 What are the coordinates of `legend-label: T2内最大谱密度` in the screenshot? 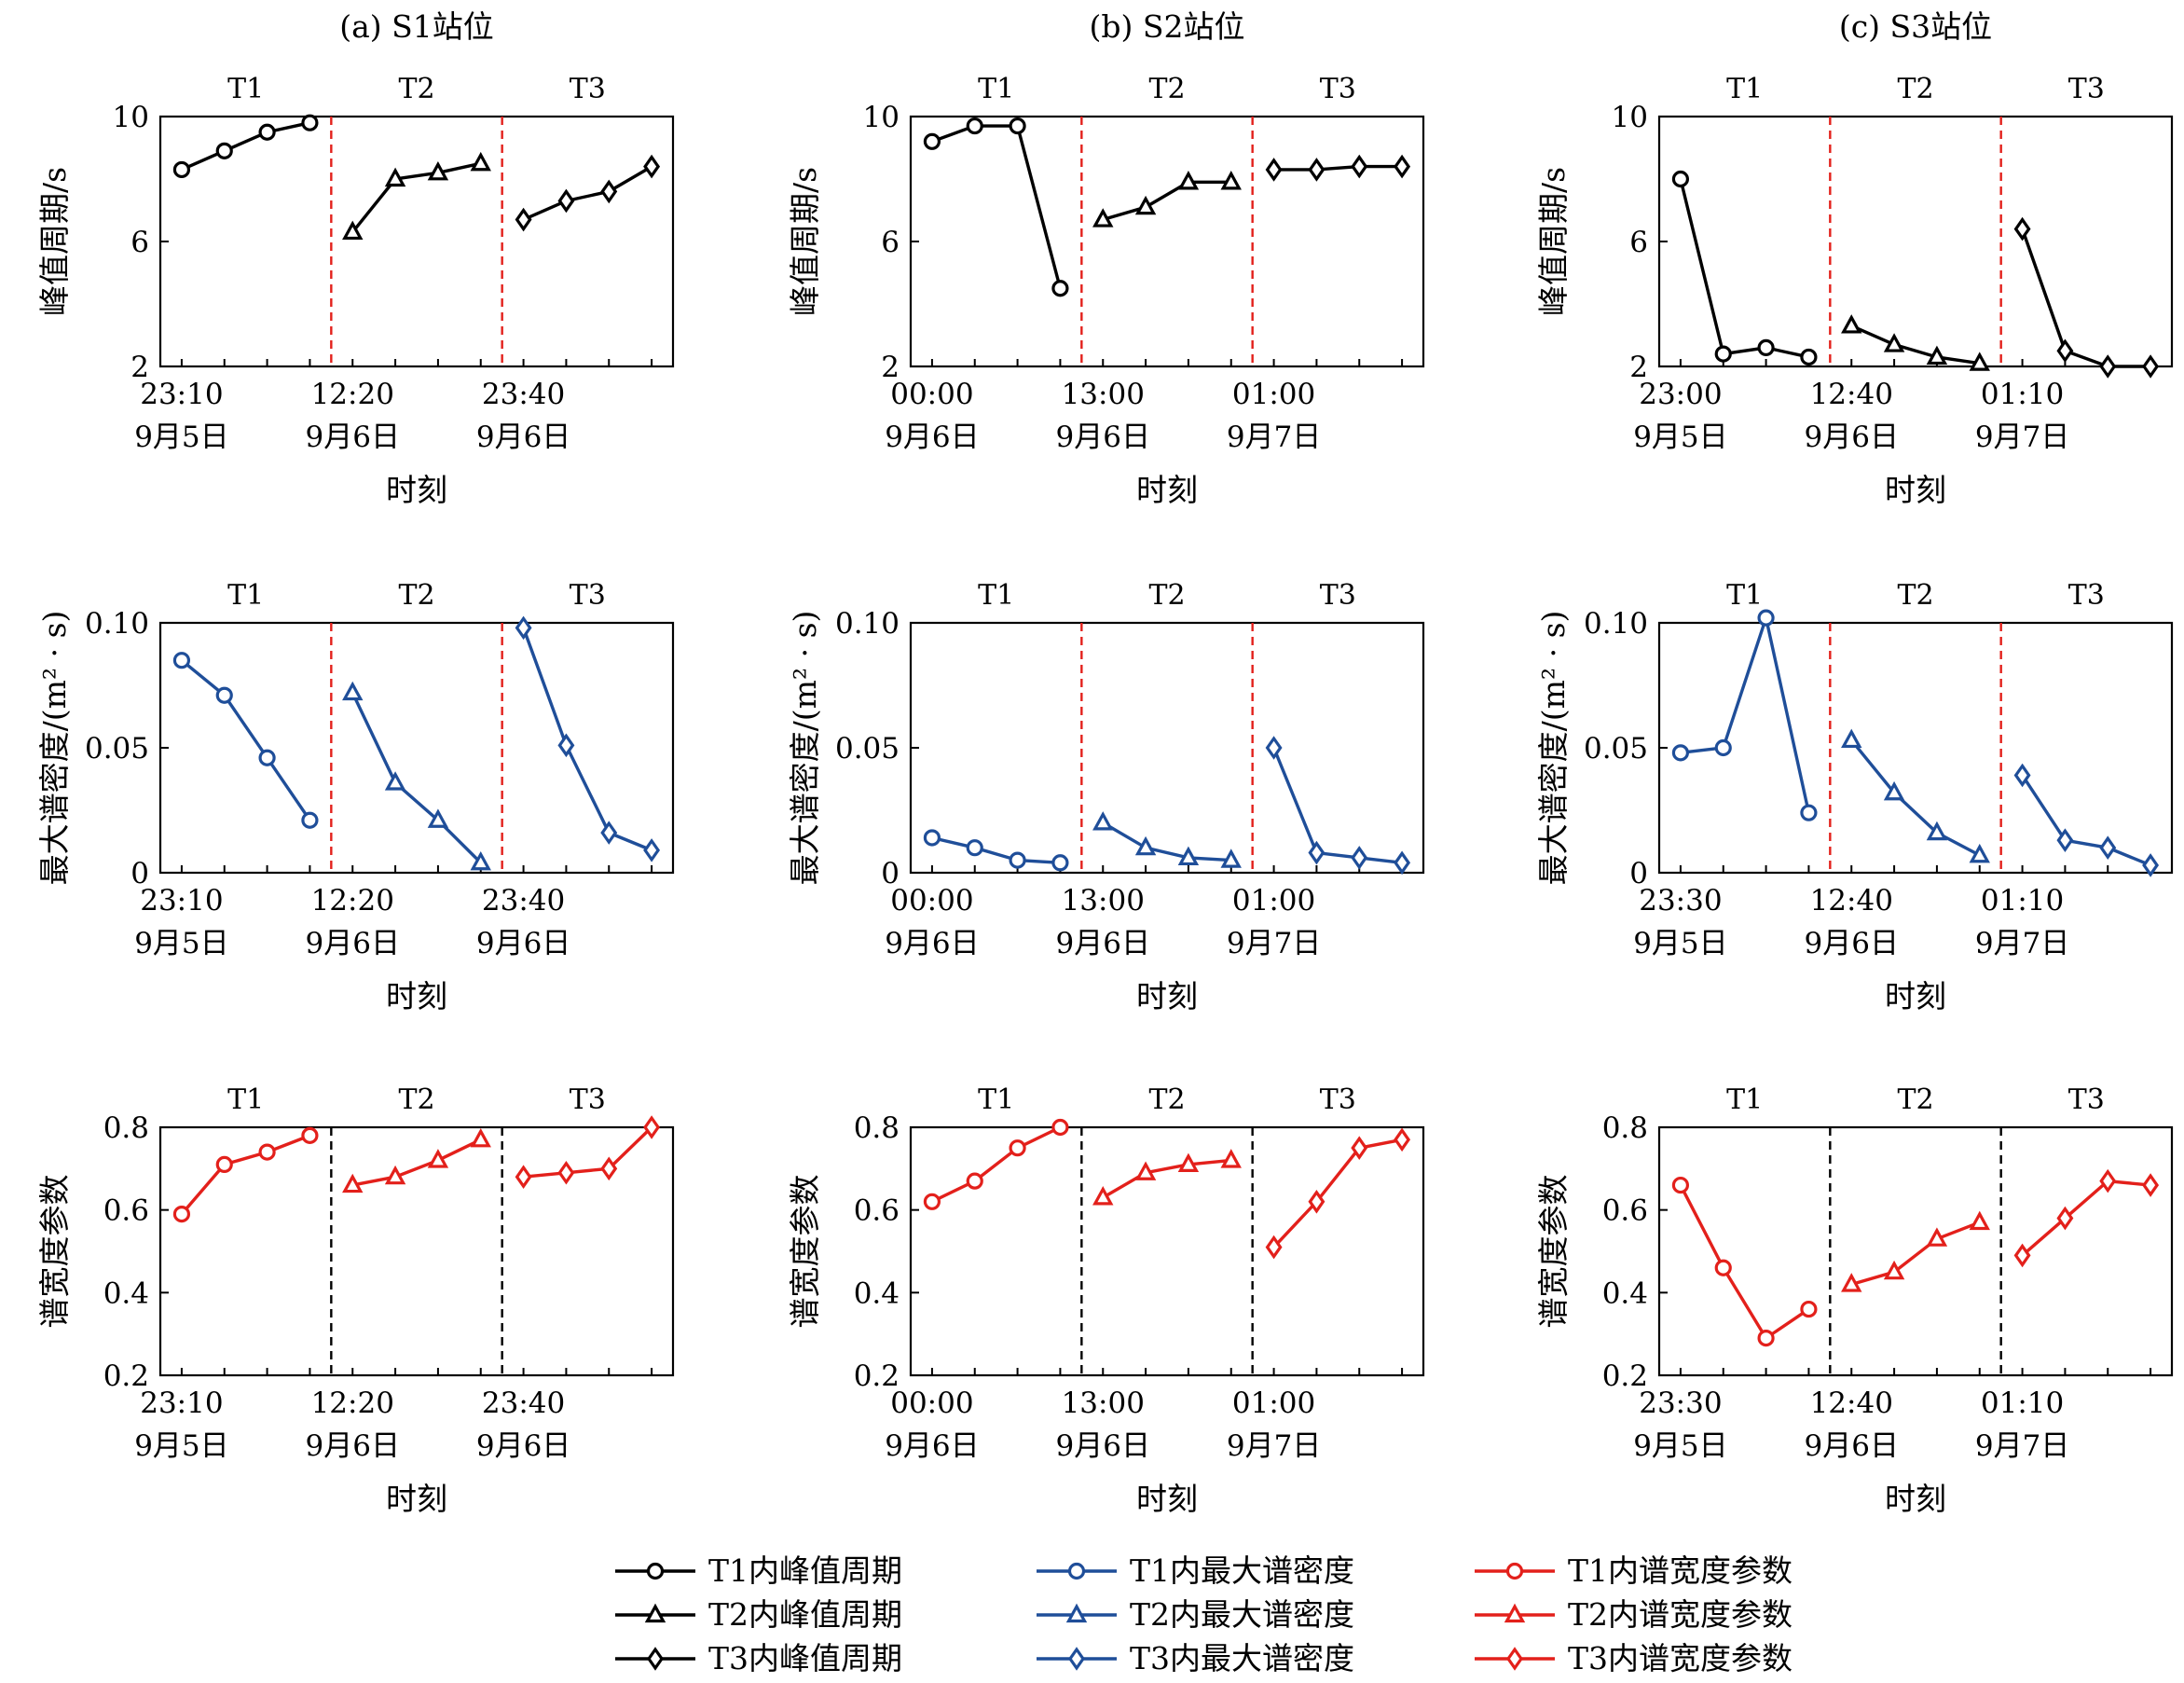 It's located at (1242, 1614).